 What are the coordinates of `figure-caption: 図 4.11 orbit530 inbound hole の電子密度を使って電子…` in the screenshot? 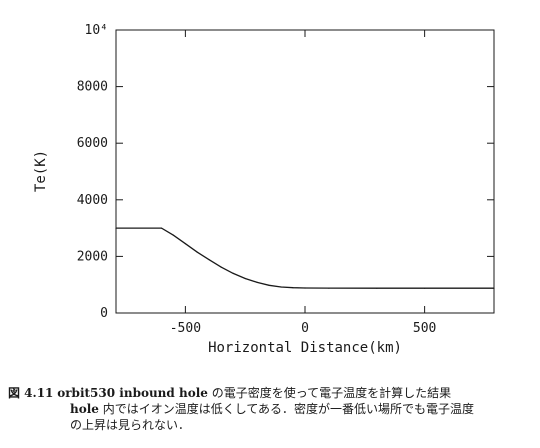 It's located at (270, 409).